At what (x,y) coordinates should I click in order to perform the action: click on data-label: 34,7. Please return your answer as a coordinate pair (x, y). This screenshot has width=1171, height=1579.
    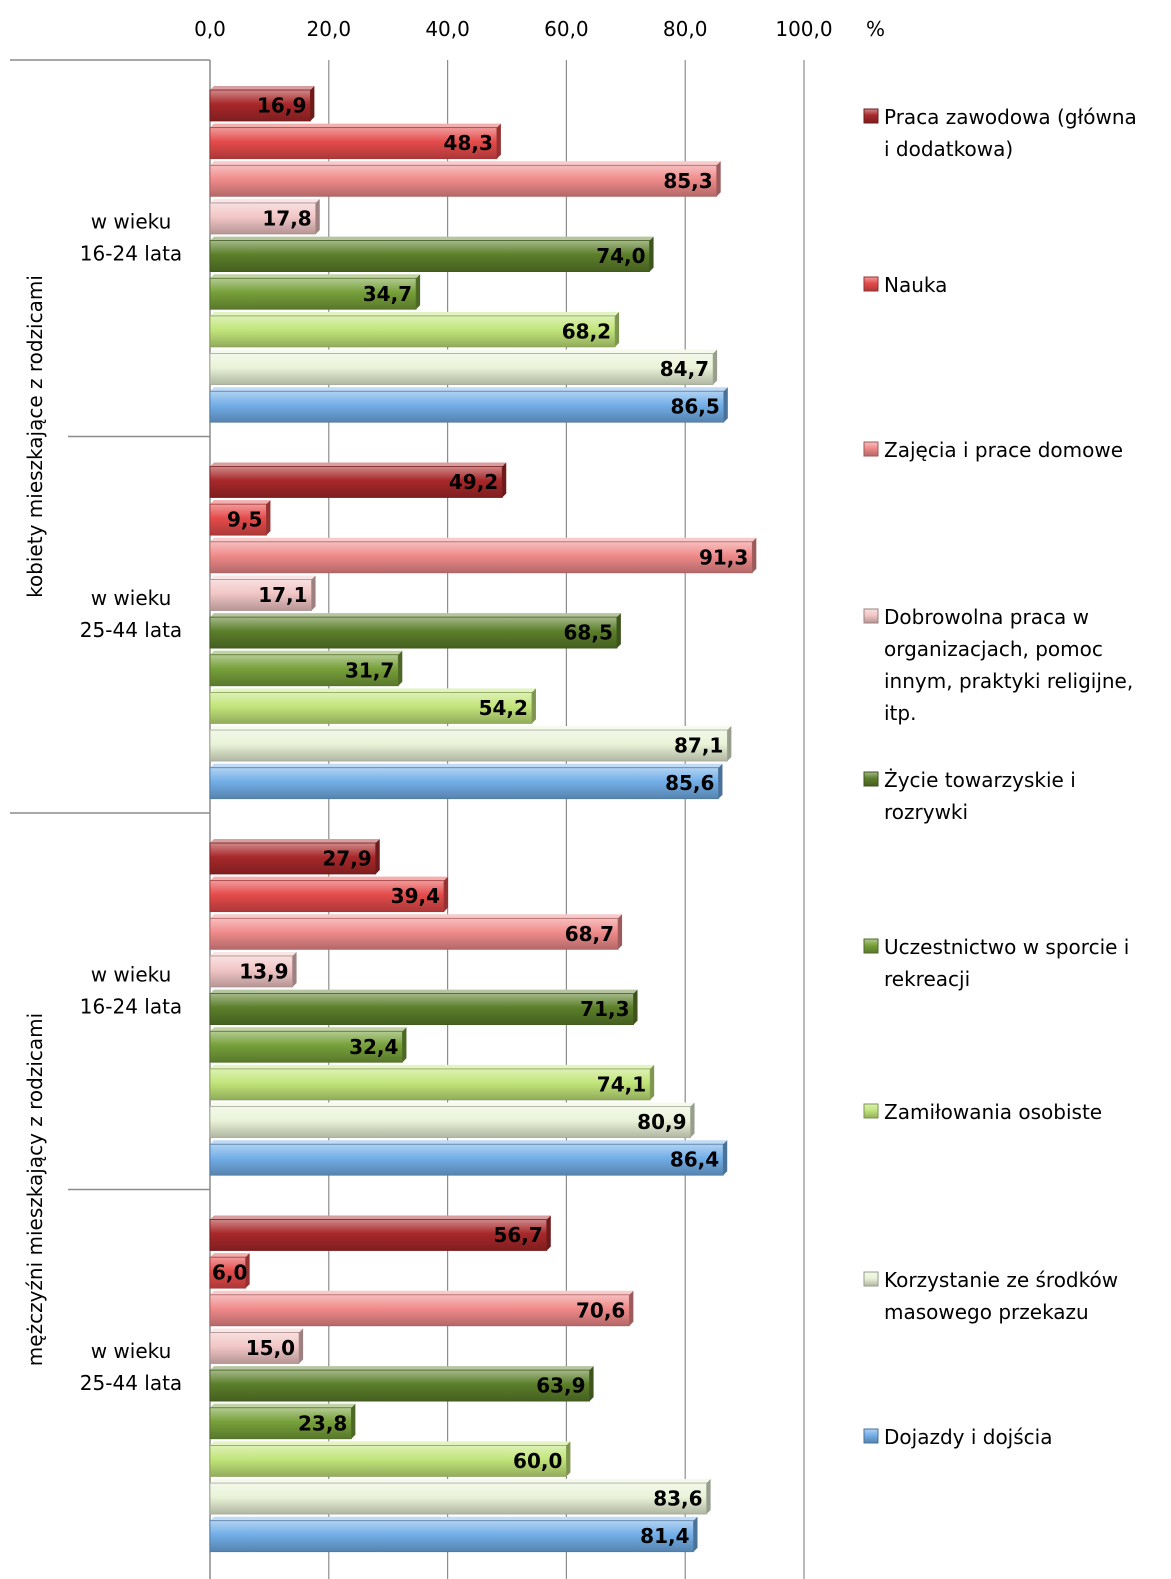
    Looking at the image, I should click on (387, 294).